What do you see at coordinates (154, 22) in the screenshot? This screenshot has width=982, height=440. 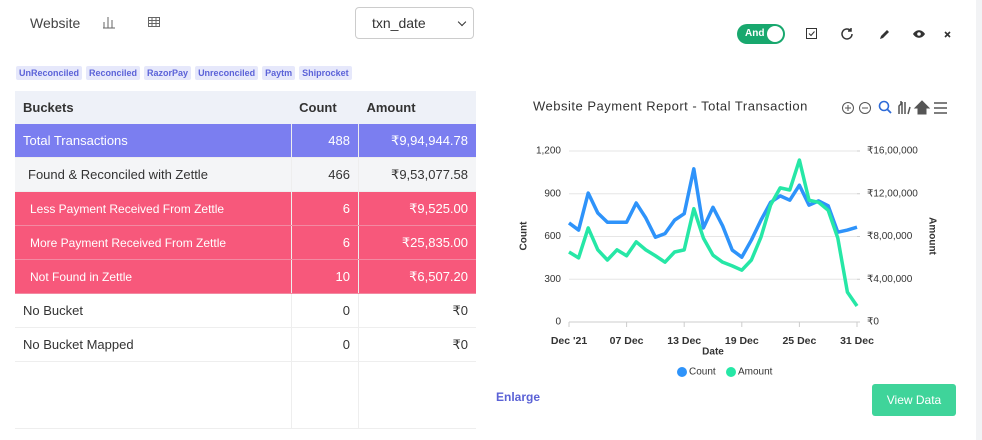 I see `table-icon` at bounding box center [154, 22].